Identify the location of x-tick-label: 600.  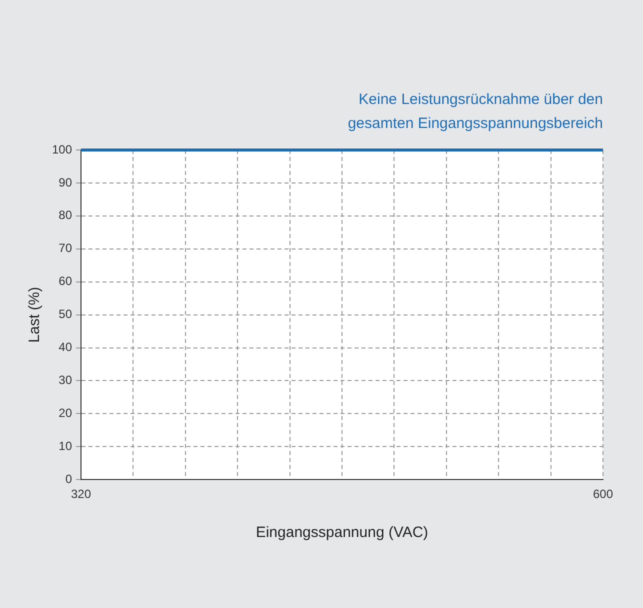
(603, 494).